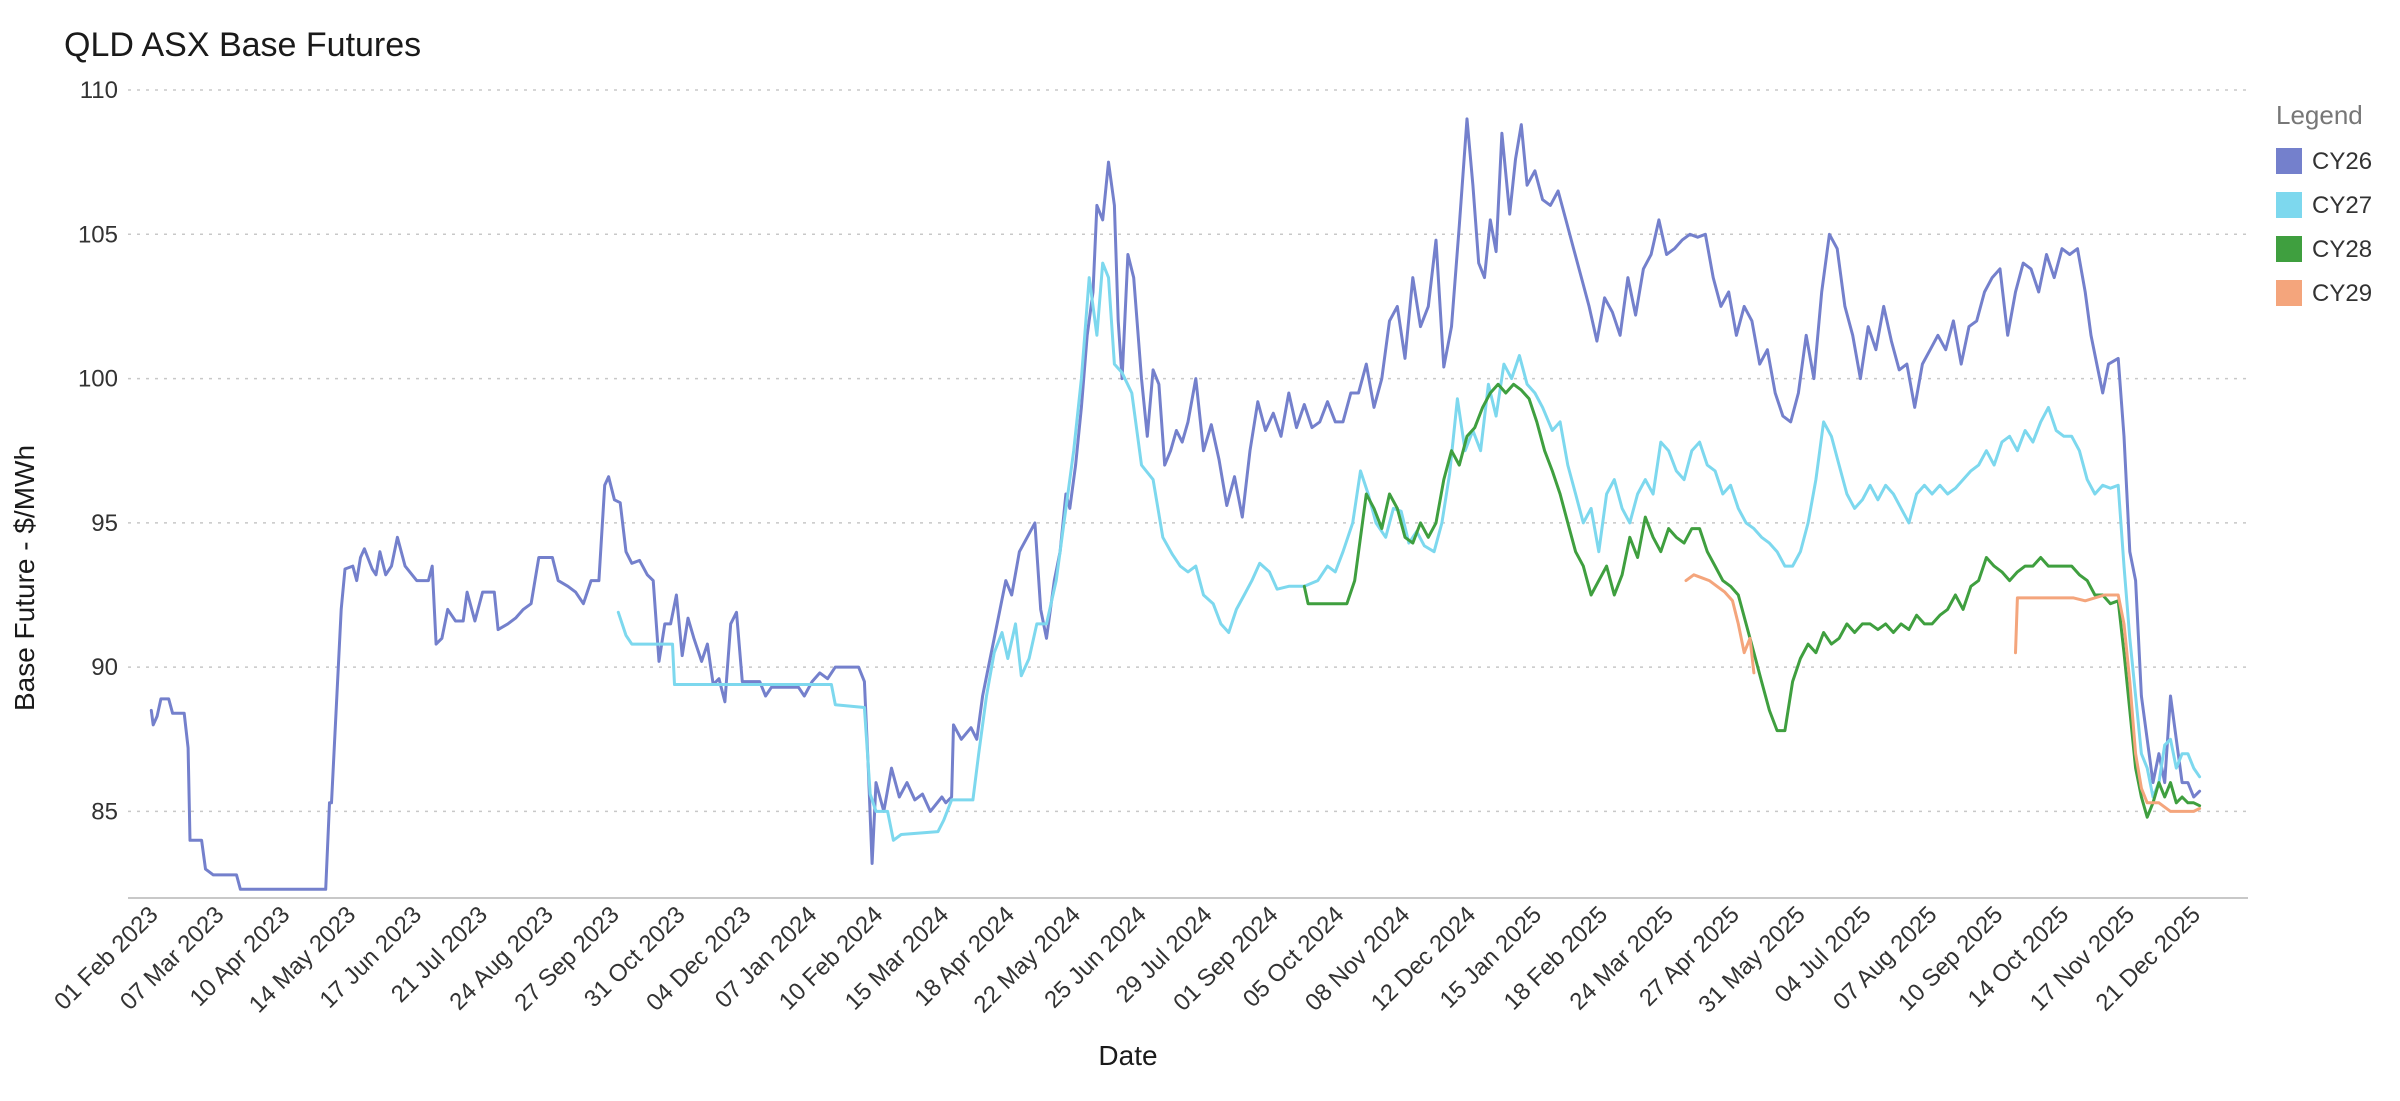  What do you see at coordinates (24, 578) in the screenshot?
I see `y-axis-label: Base Future - $/MWh` at bounding box center [24, 578].